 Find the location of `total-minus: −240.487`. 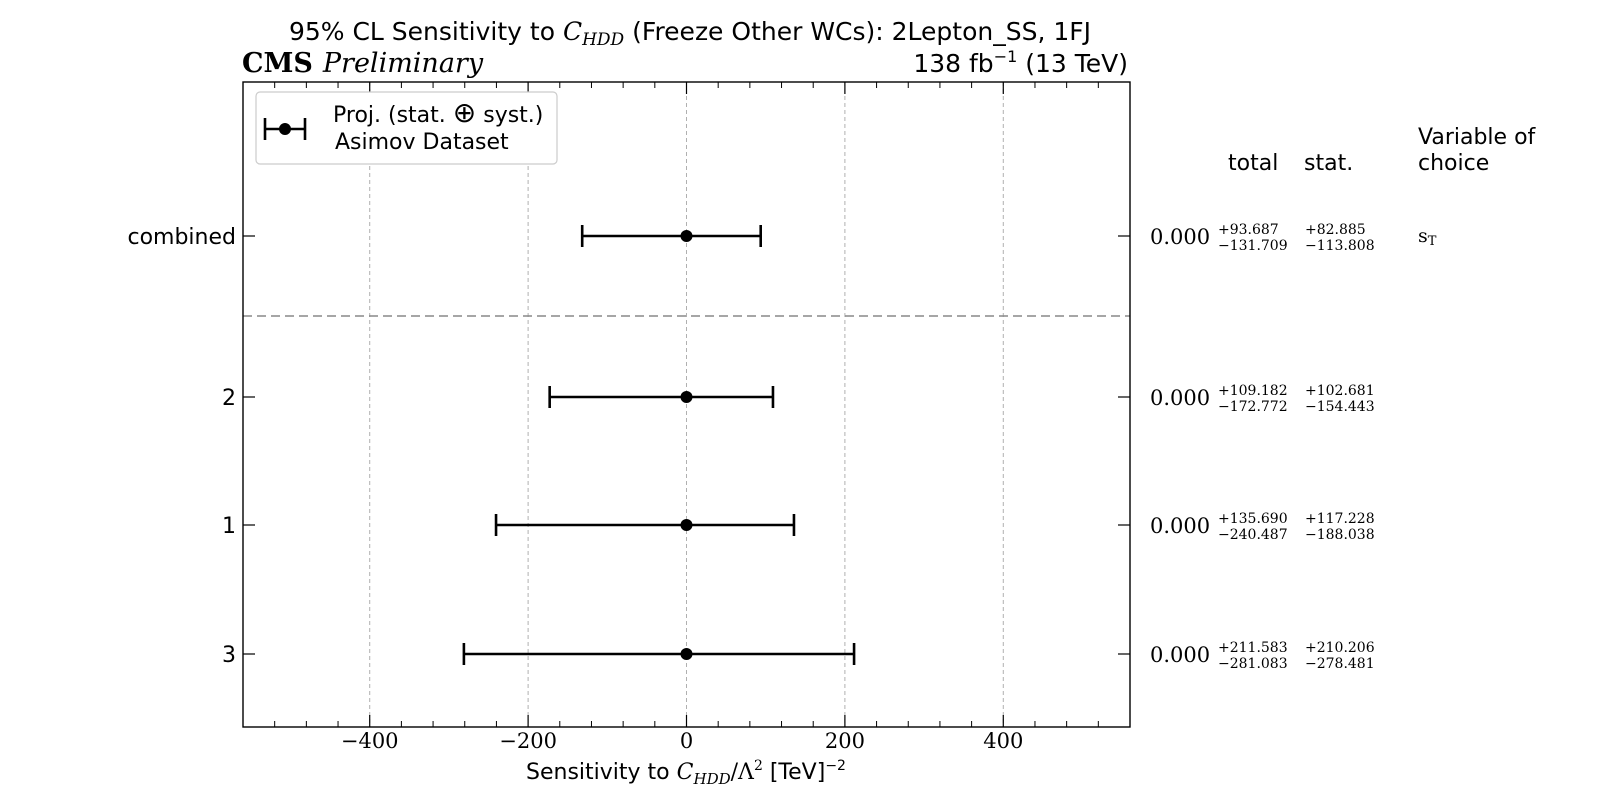

total-minus: −240.487 is located at coordinates (1253, 535).